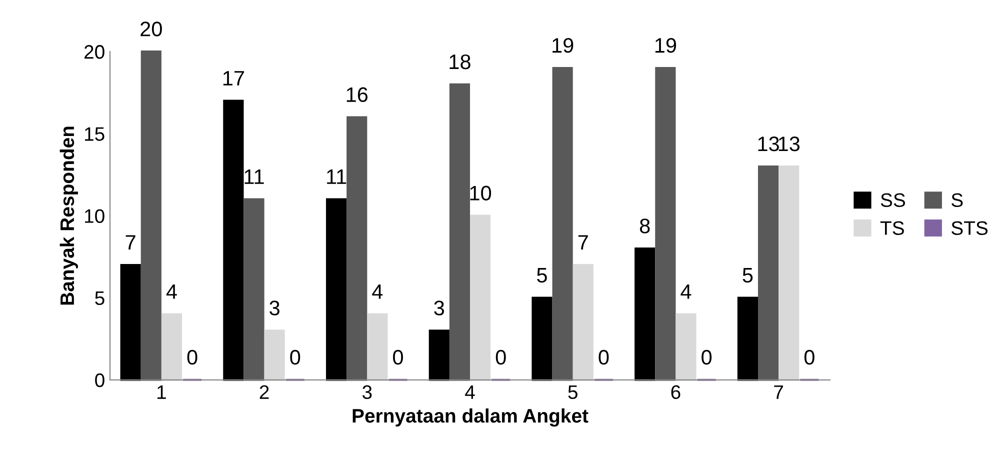 The image size is (1000, 469). What do you see at coordinates (233, 78) in the screenshot?
I see `data-label: 17` at bounding box center [233, 78].